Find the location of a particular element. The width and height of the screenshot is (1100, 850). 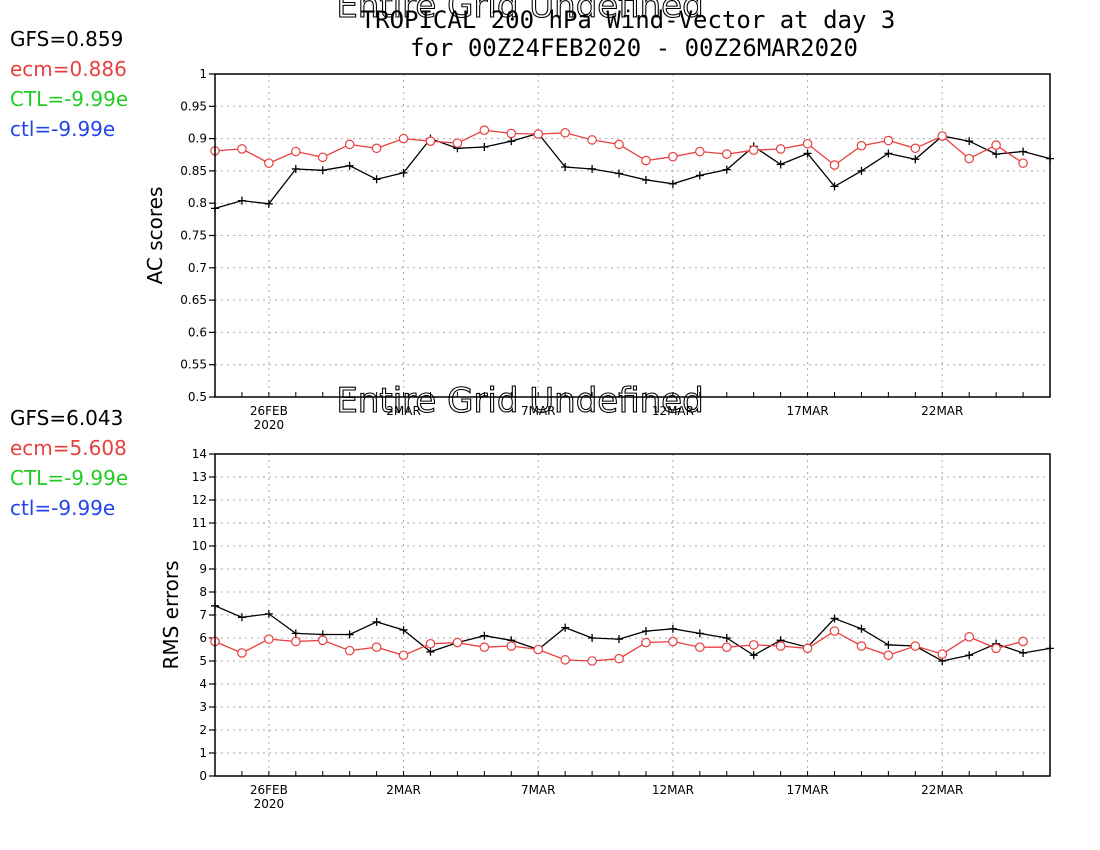

overlay-undefined-text: Entire Grid Undefined is located at coordinates (519, 401).